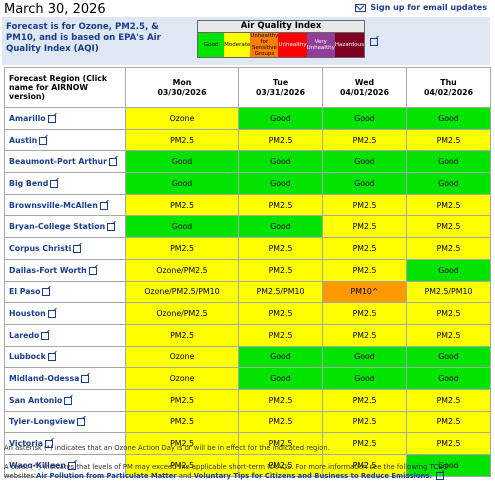  What do you see at coordinates (65, 335) in the screenshot?
I see `region-link: Laredo` at bounding box center [65, 335].